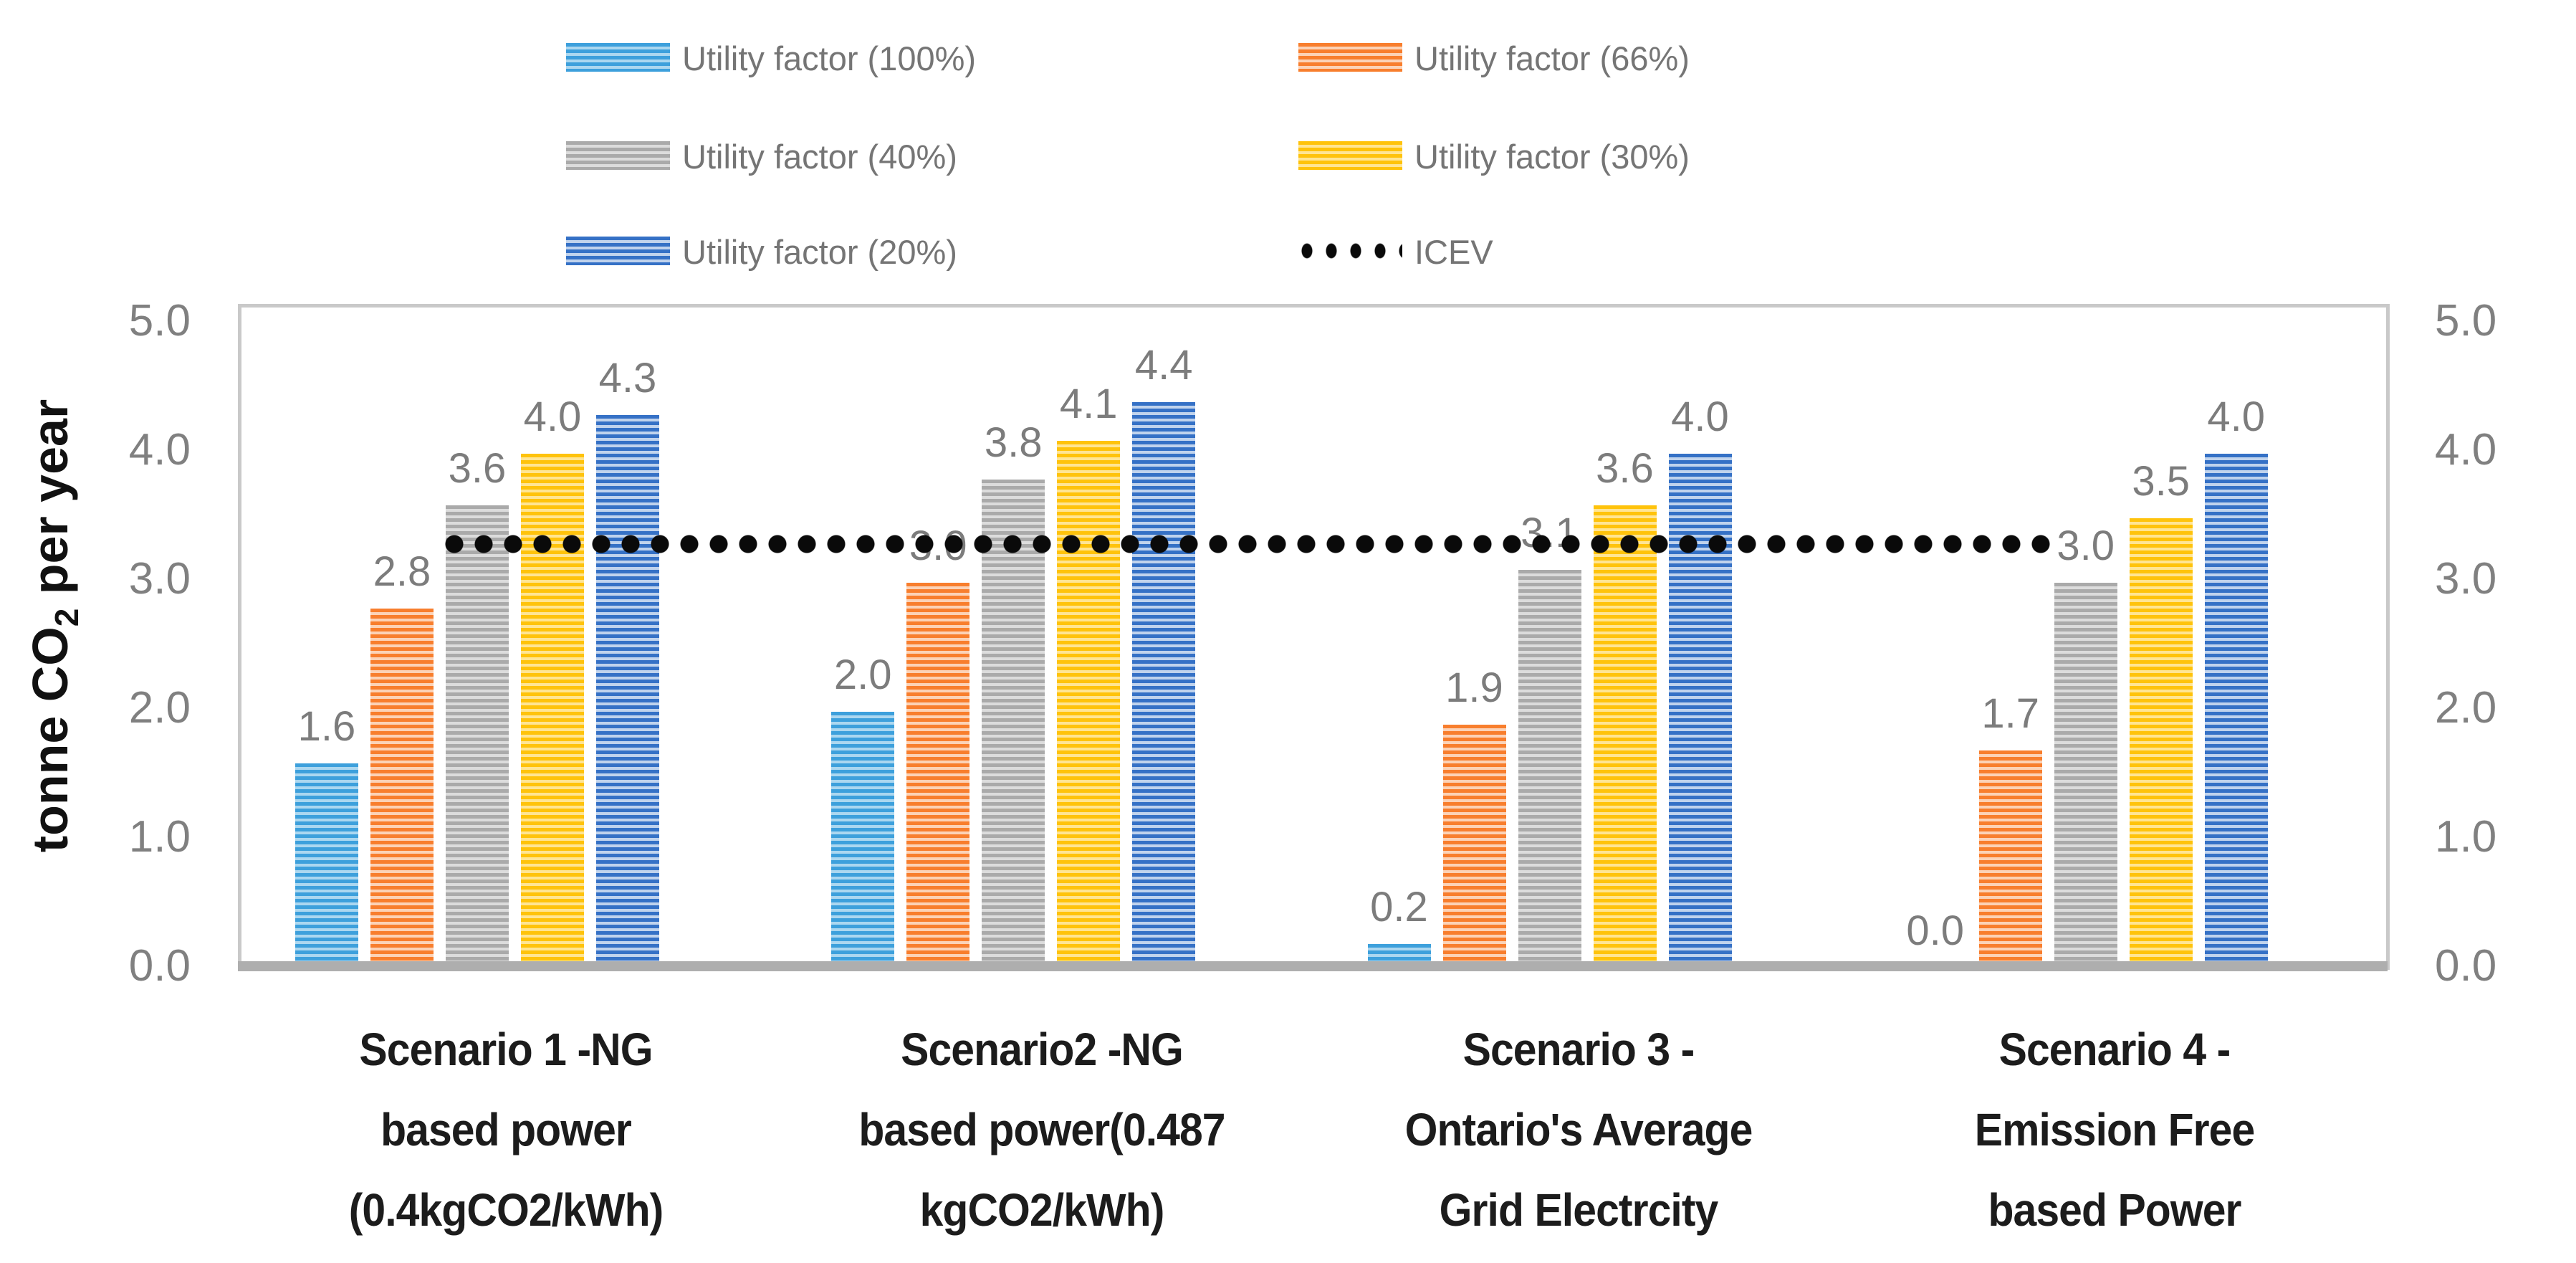 The height and width of the screenshot is (1263, 2576). What do you see at coordinates (2118, 639) in the screenshot?
I see `bar-group-scenario-4: 0.0 1.7 3.0 3.5 4.0` at bounding box center [2118, 639].